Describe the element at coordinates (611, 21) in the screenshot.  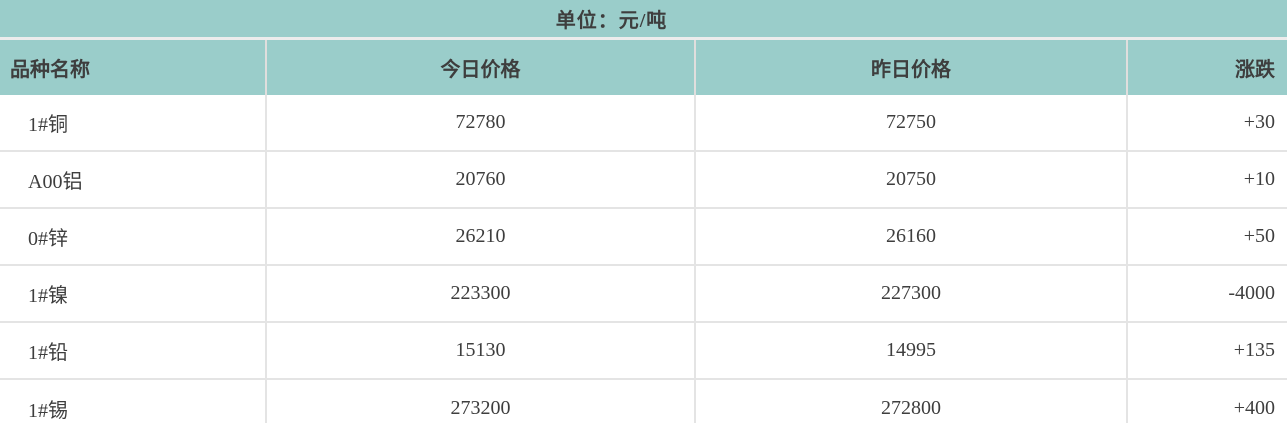
I see `unit-label: 单位：元/吨` at that location.